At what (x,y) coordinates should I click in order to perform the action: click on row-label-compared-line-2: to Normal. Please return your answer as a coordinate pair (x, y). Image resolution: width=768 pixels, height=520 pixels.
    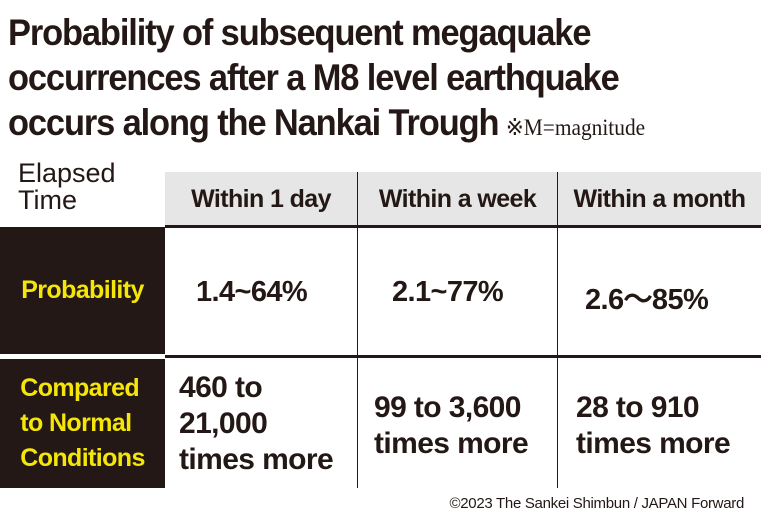
    Looking at the image, I should click on (76, 423).